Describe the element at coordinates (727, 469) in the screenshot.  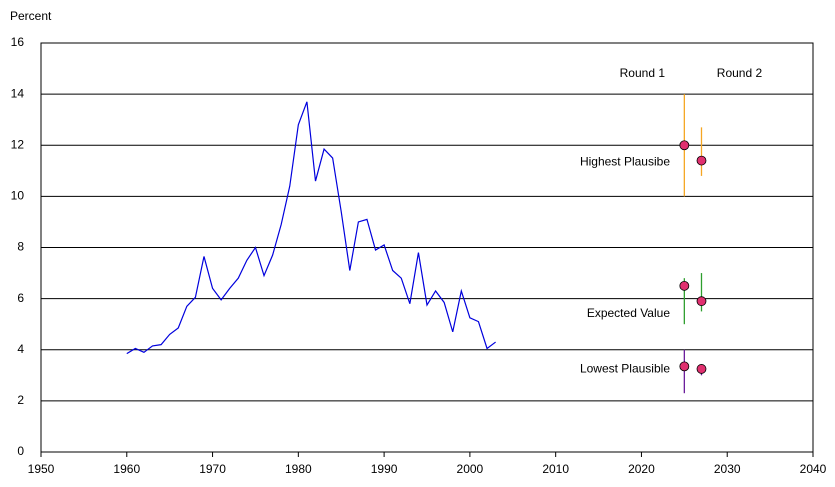
I see `x-tick-label: 2030` at that location.